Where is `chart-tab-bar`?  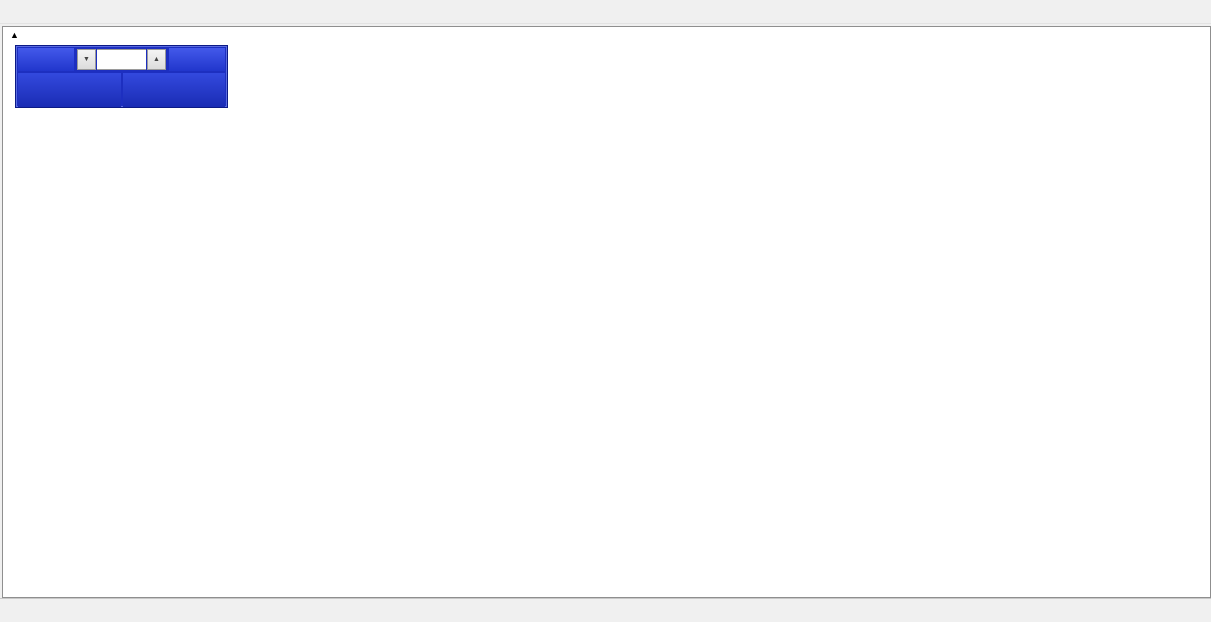 chart-tab-bar is located at coordinates (605, 610).